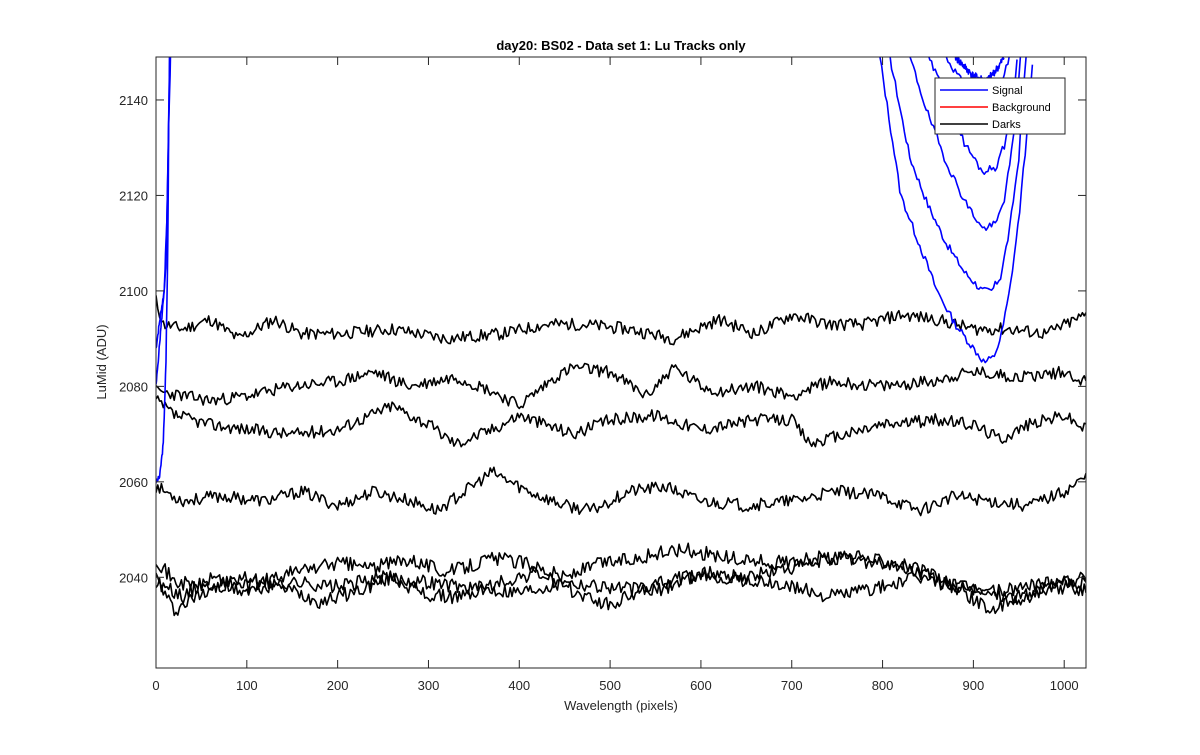 The width and height of the screenshot is (1200, 755). What do you see at coordinates (883, 685) in the screenshot?
I see `x-tick-label: 800` at bounding box center [883, 685].